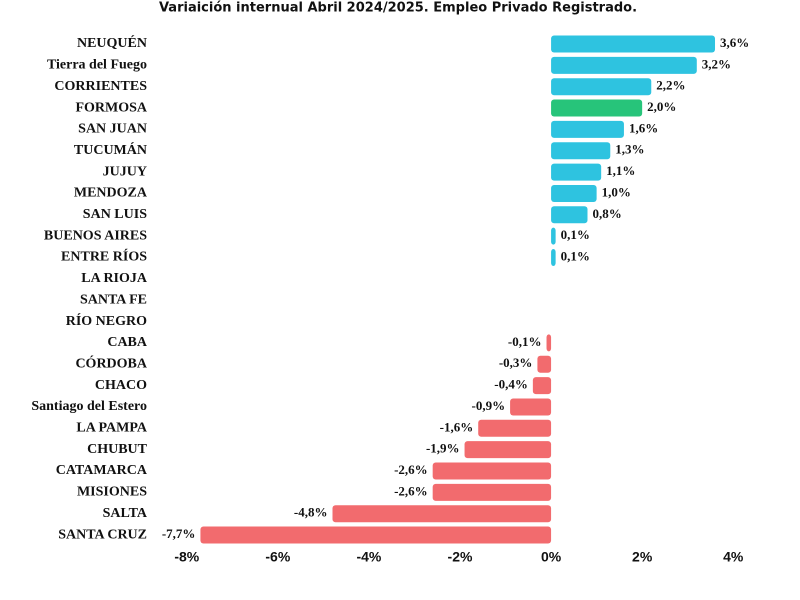  Describe the element at coordinates (607, 213) in the screenshot. I see `value-label: 0,8%` at that location.